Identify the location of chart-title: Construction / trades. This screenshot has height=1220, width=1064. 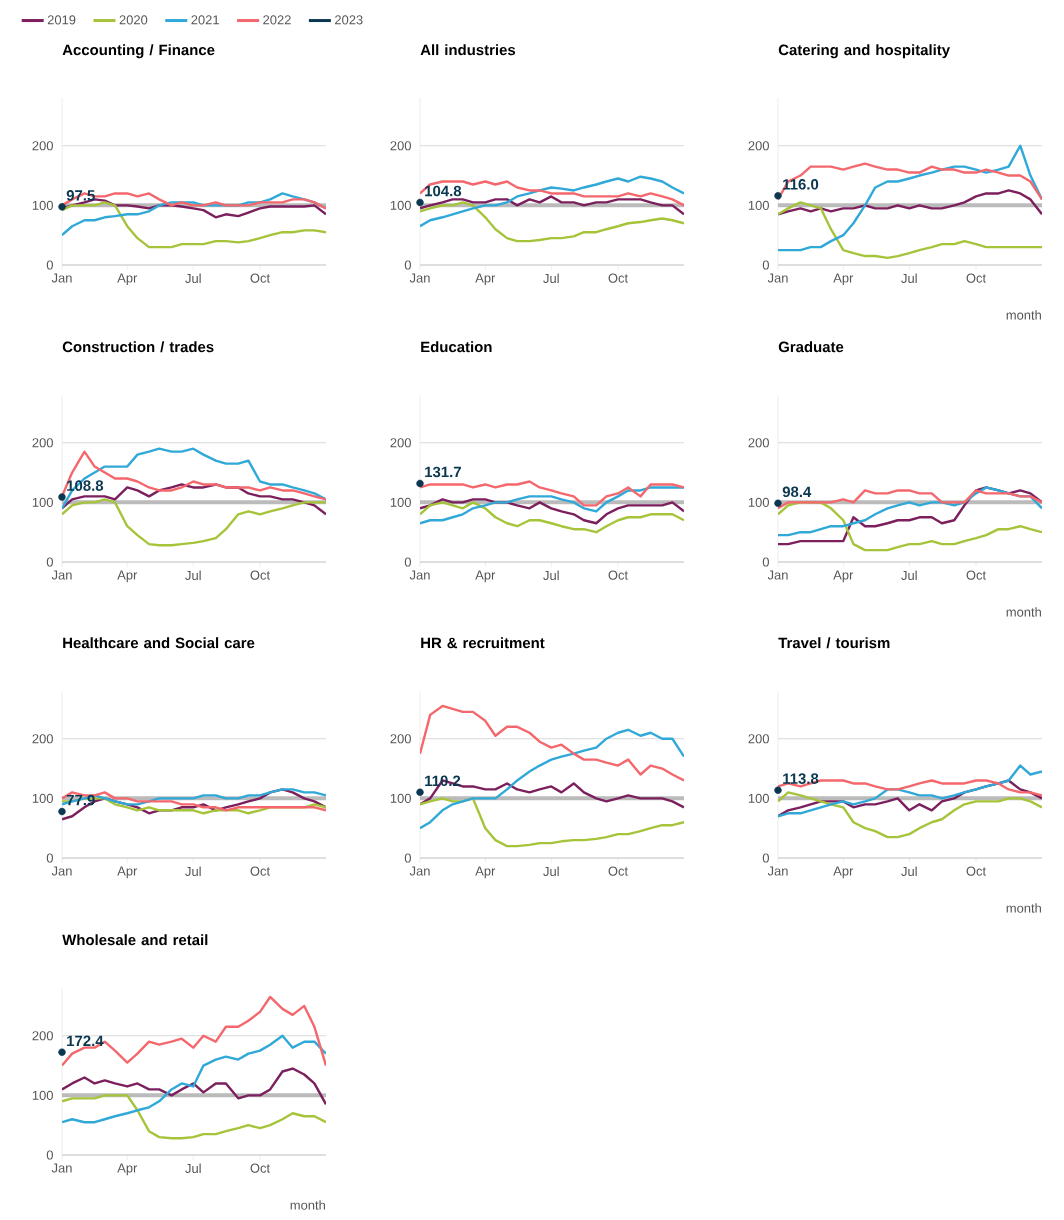
(138, 347).